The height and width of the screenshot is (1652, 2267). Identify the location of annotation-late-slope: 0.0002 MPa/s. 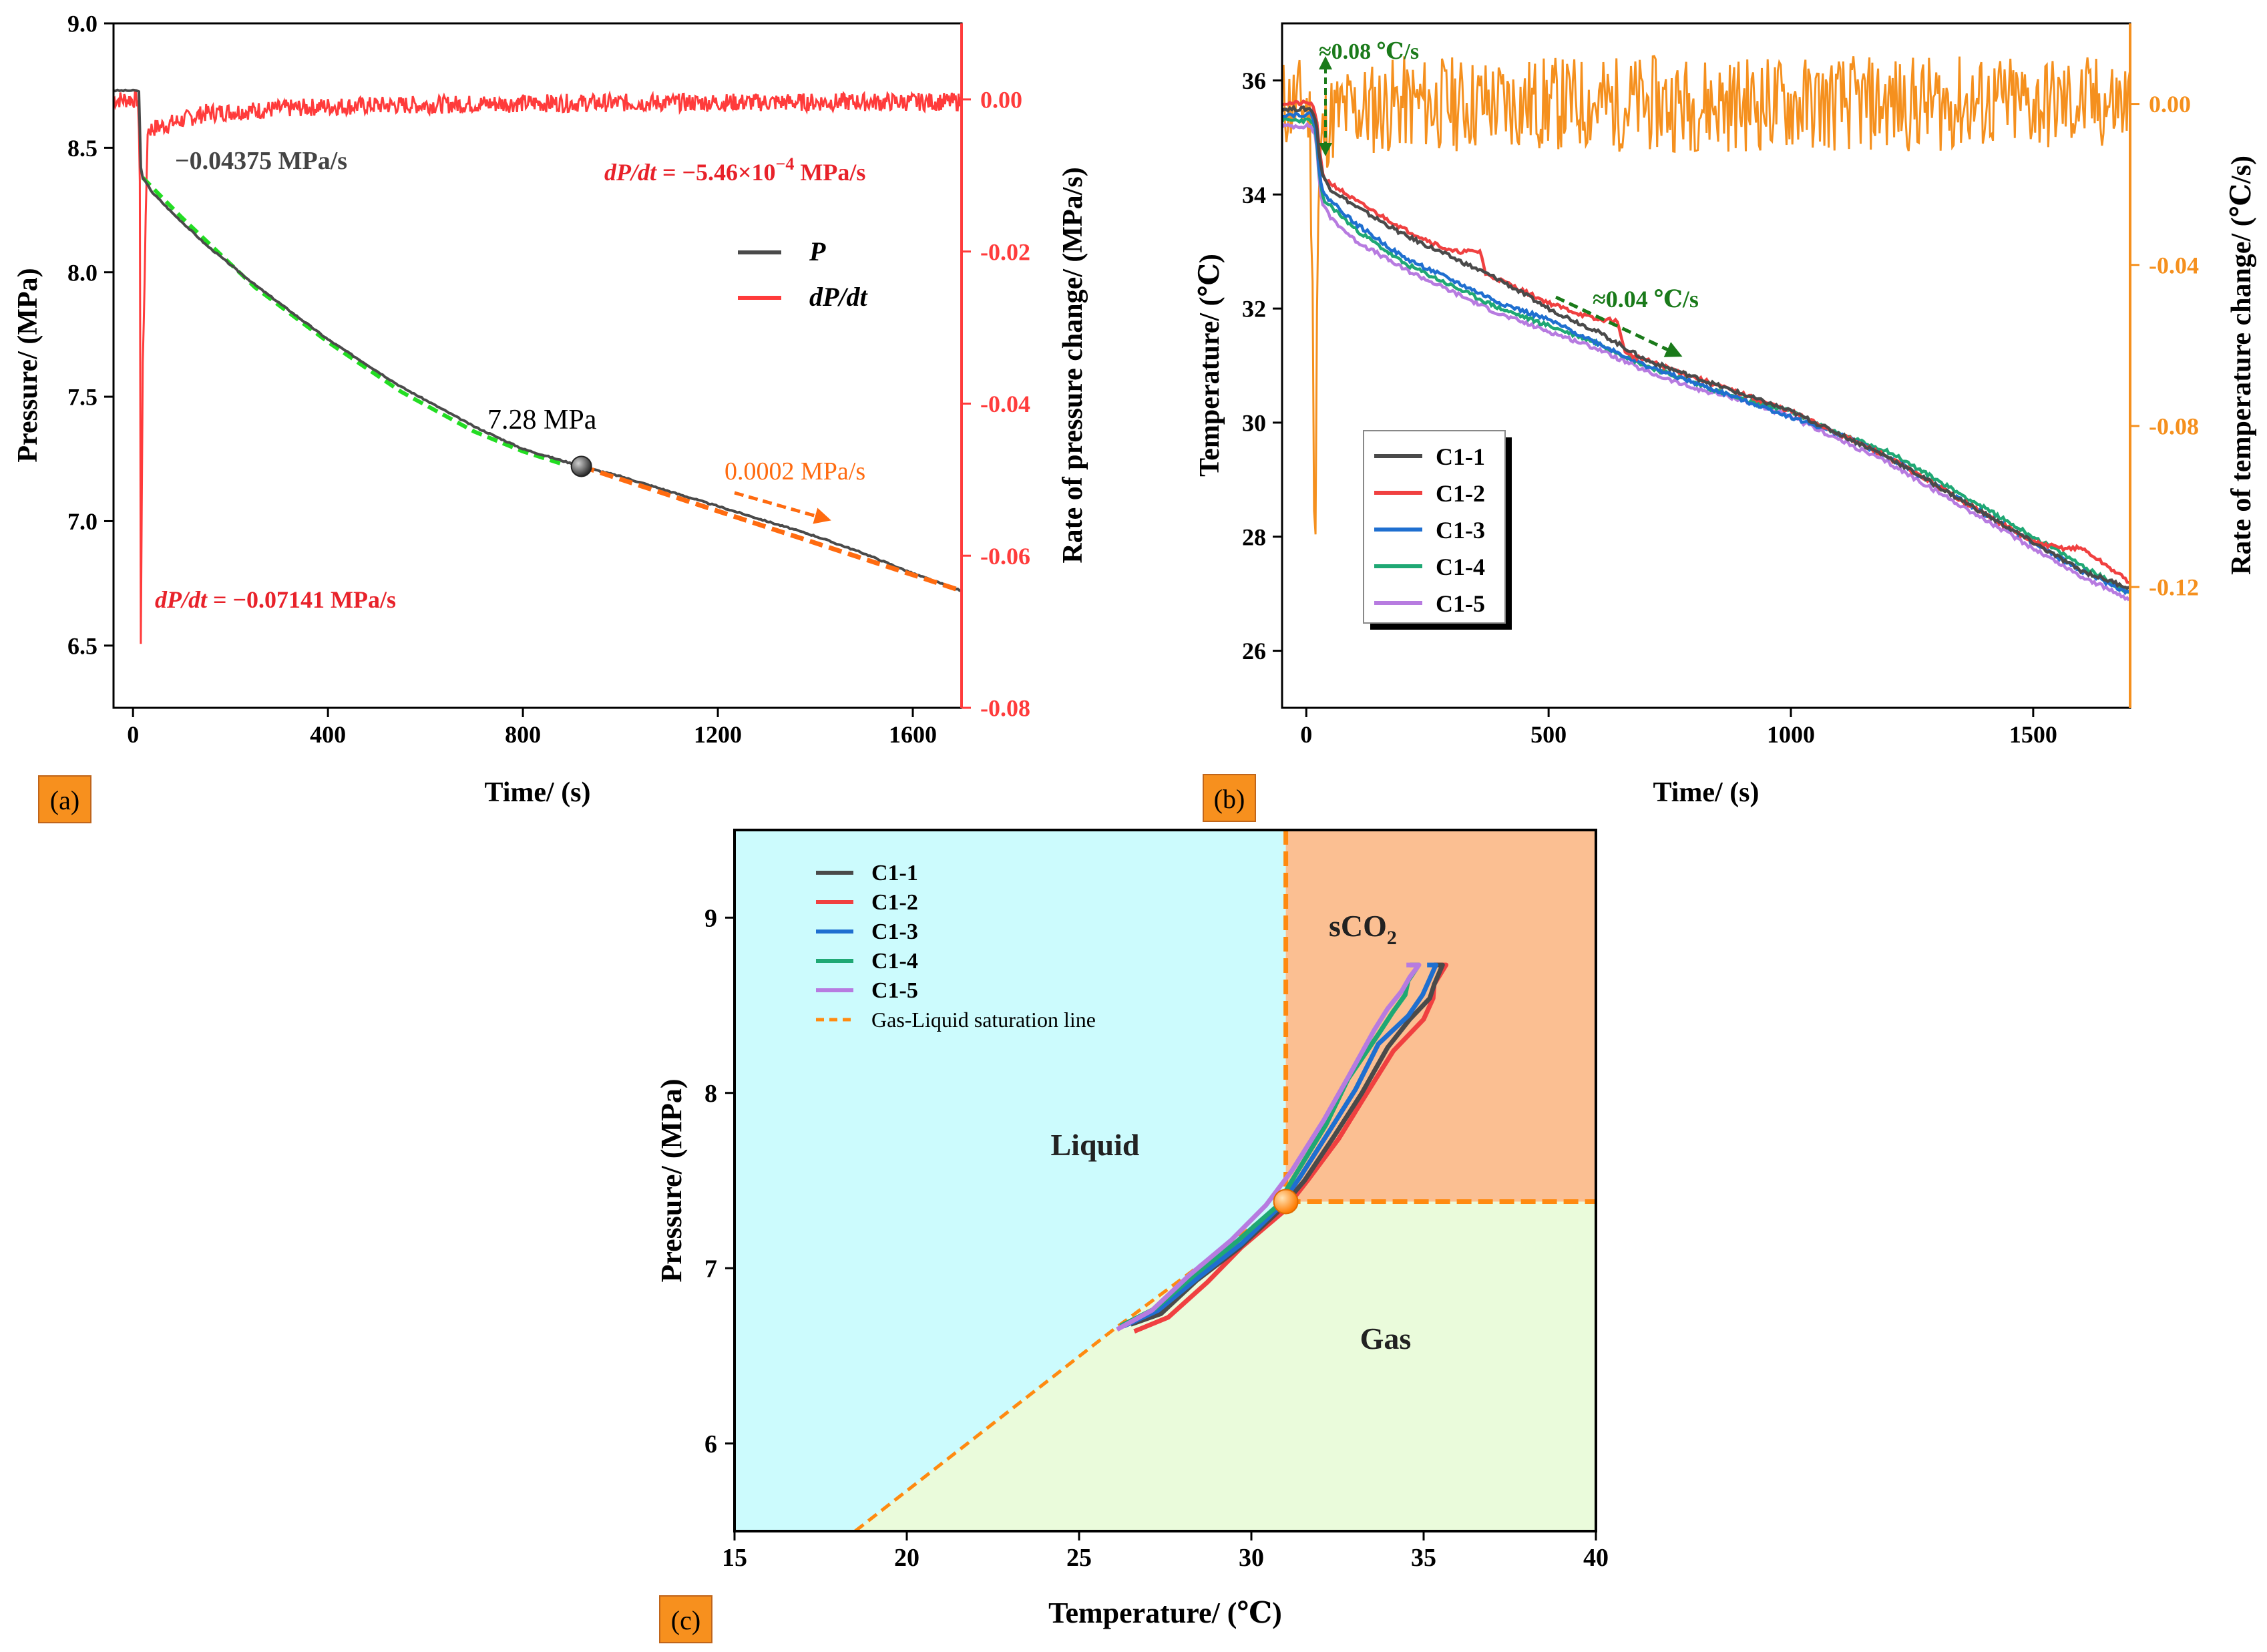
(795, 471).